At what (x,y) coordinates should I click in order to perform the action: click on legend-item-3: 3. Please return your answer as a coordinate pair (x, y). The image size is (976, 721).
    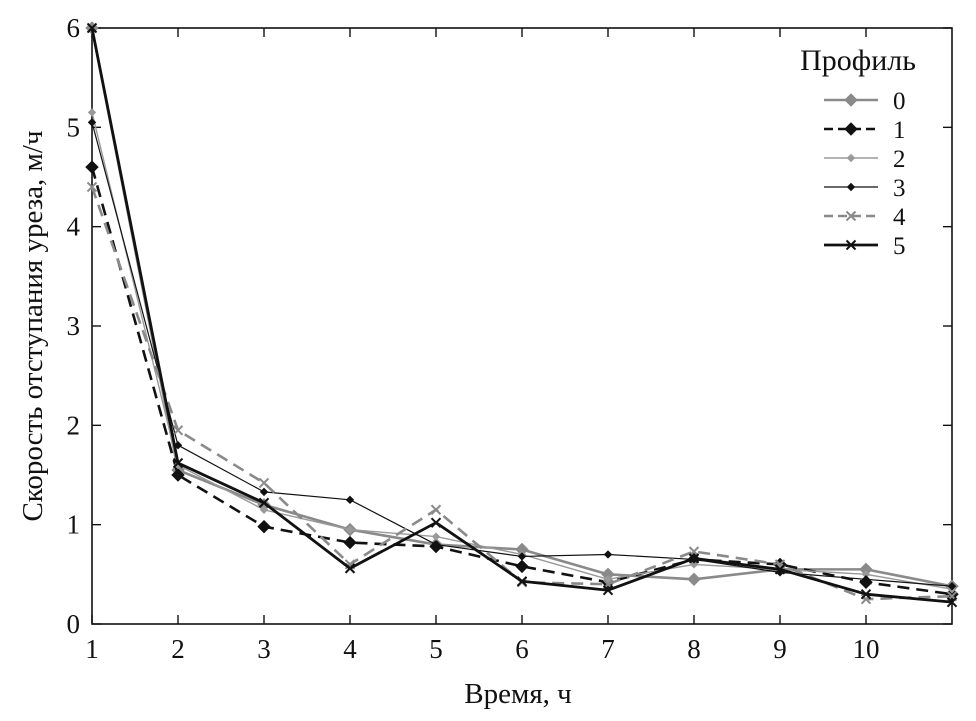
    Looking at the image, I should click on (865, 188).